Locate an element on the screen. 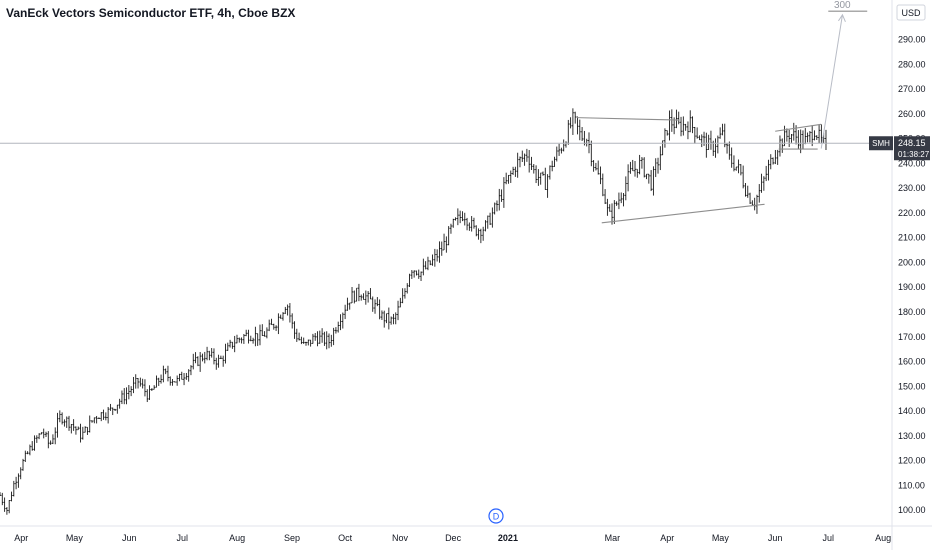 Image resolution: width=932 pixels, height=550 pixels. y-tick-label: 200.00 is located at coordinates (912, 262).